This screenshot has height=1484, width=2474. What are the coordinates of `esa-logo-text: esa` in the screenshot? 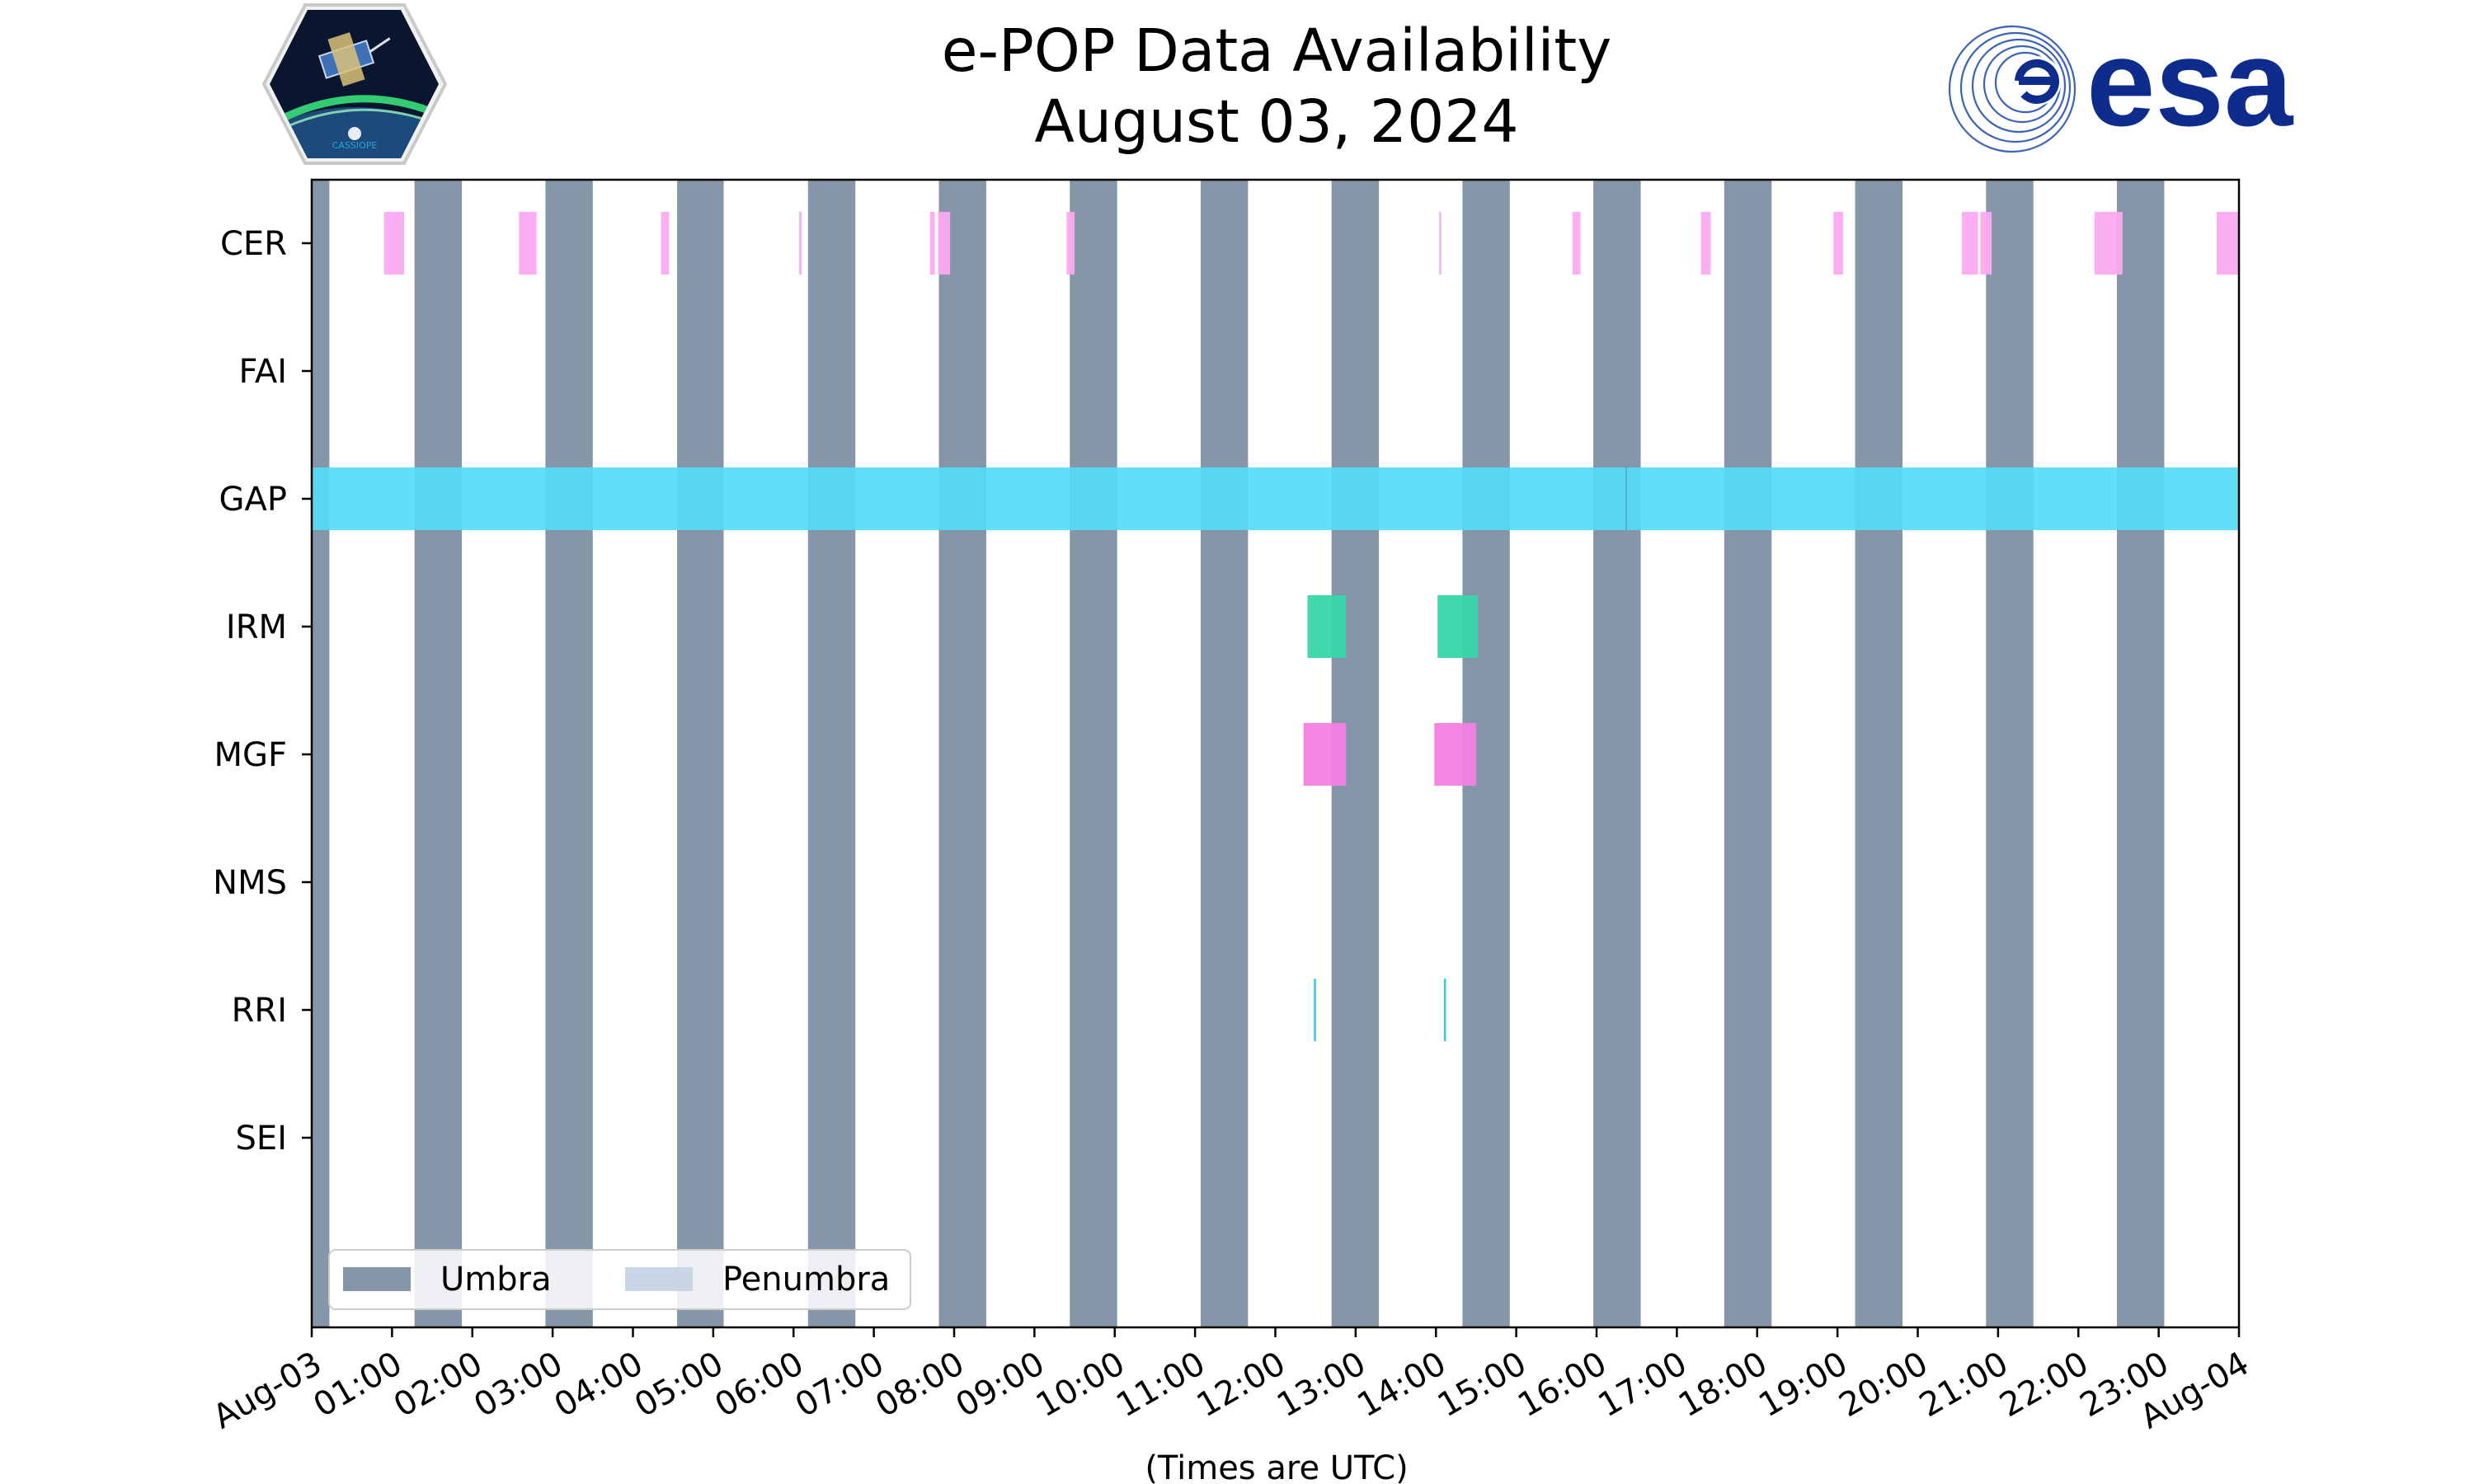 It's located at (2190, 82).